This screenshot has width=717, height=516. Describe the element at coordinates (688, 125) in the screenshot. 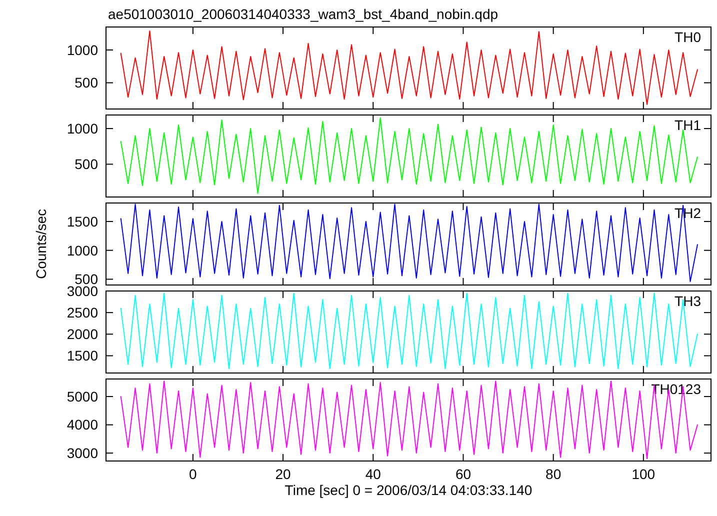

I see `series-label: TH1` at that location.